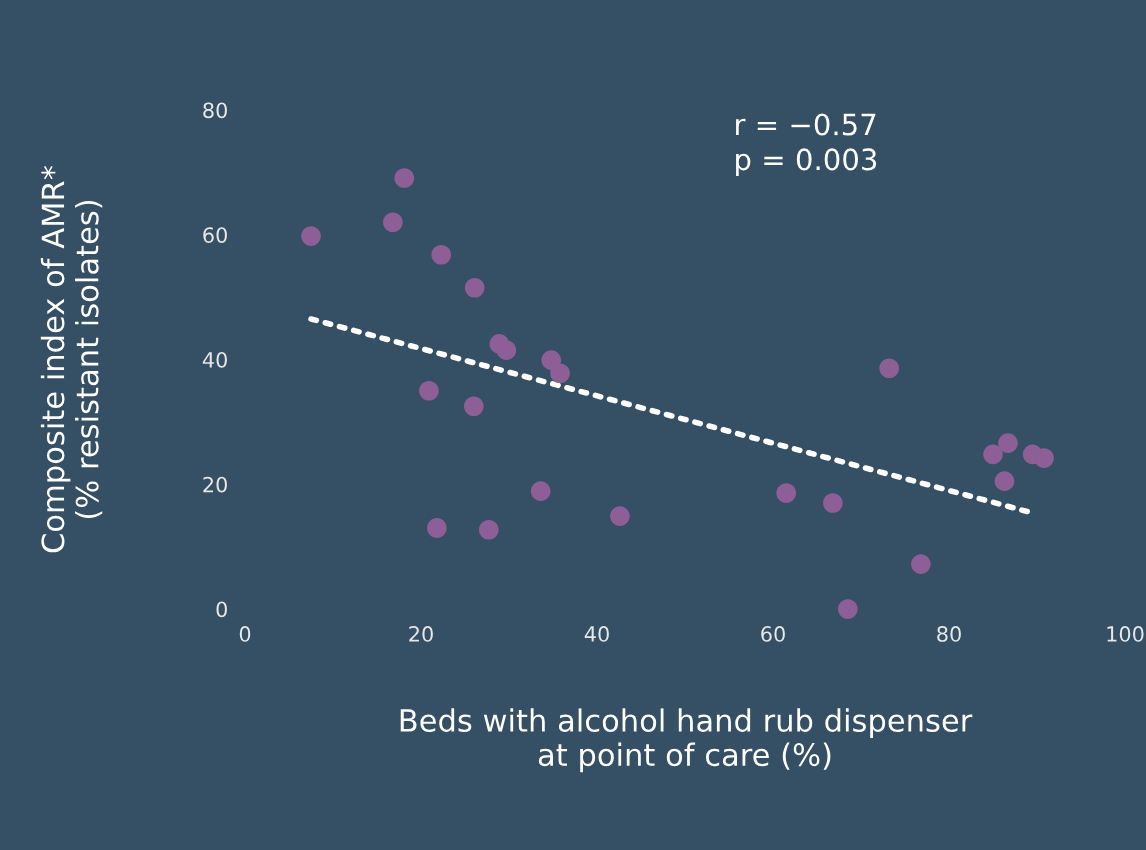 The height and width of the screenshot is (850, 1146). Describe the element at coordinates (214, 359) in the screenshot. I see `y-tick-label: 40` at that location.